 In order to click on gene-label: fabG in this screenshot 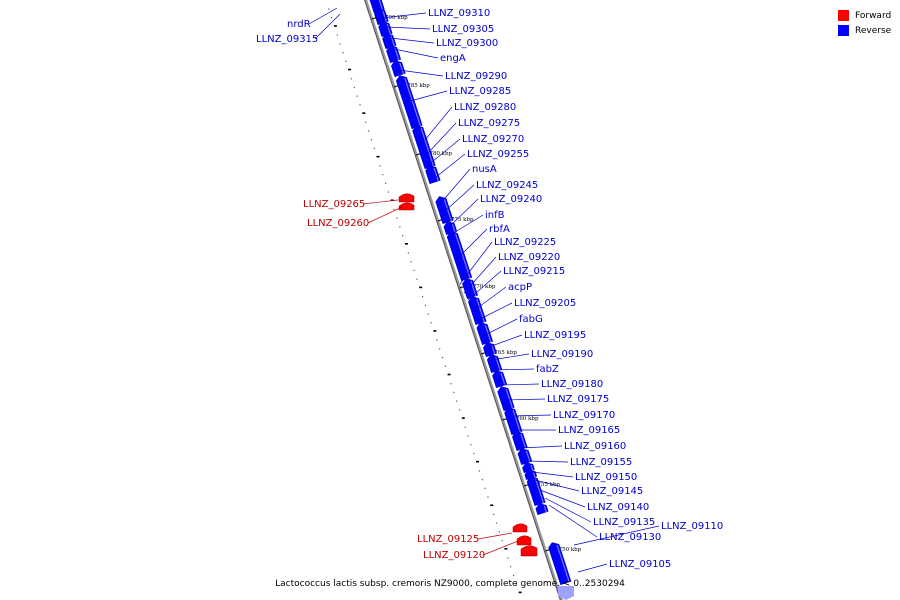, I will do `click(531, 319)`.